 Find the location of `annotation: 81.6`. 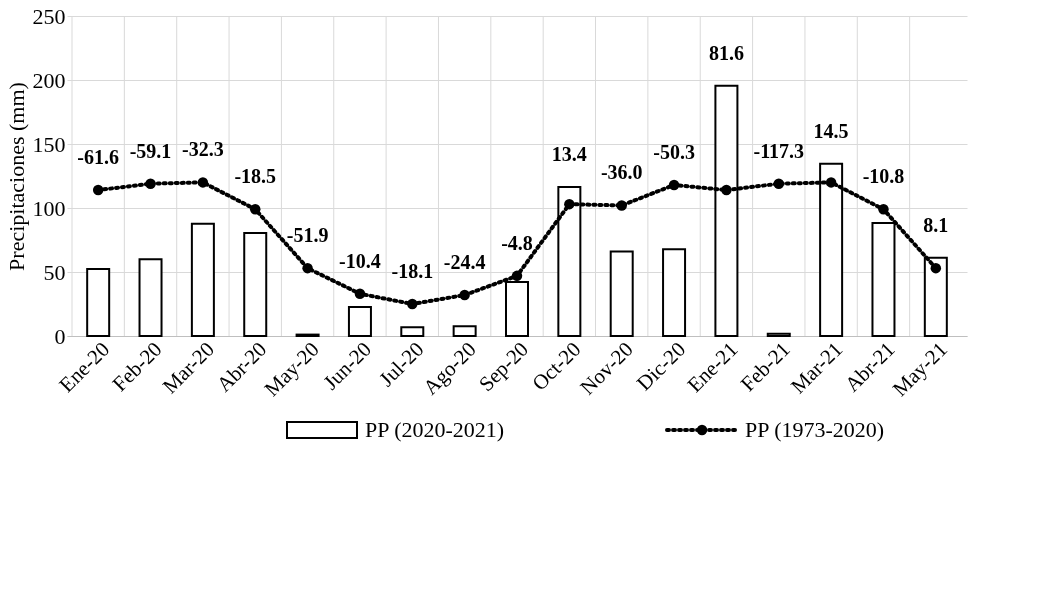

annotation: 81.6 is located at coordinates (726, 52).